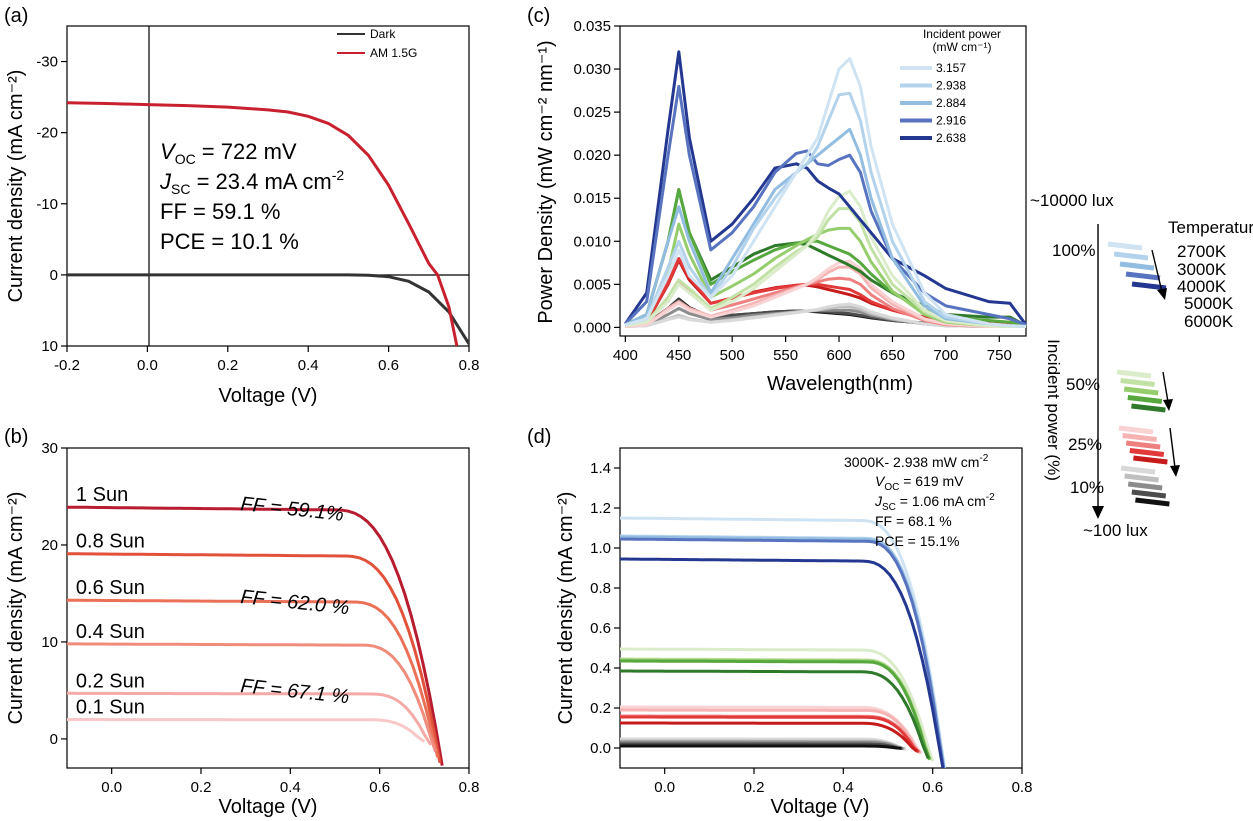 This screenshot has width=1253, height=821. I want to click on panel-c-label: (c), so click(538, 16).